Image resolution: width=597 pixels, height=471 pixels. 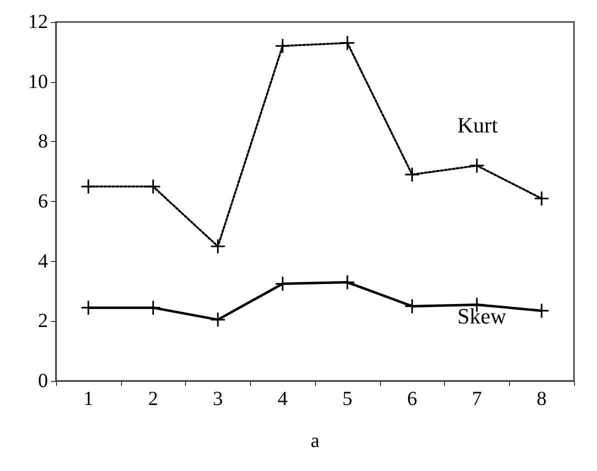 What do you see at coordinates (283, 399) in the screenshot?
I see `x-tick-label: 4` at bounding box center [283, 399].